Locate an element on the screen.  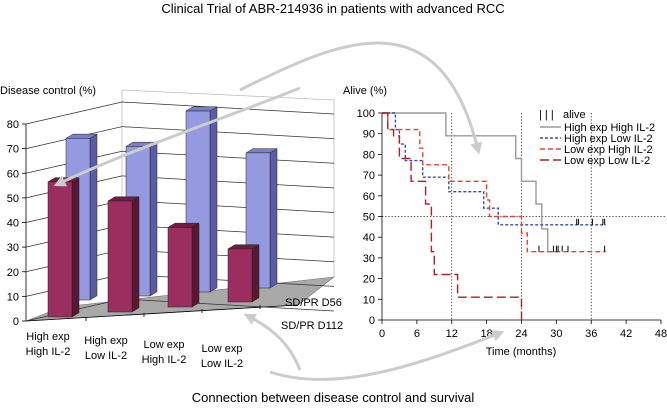
km-y-tick-label: 70 is located at coordinates (369, 176).